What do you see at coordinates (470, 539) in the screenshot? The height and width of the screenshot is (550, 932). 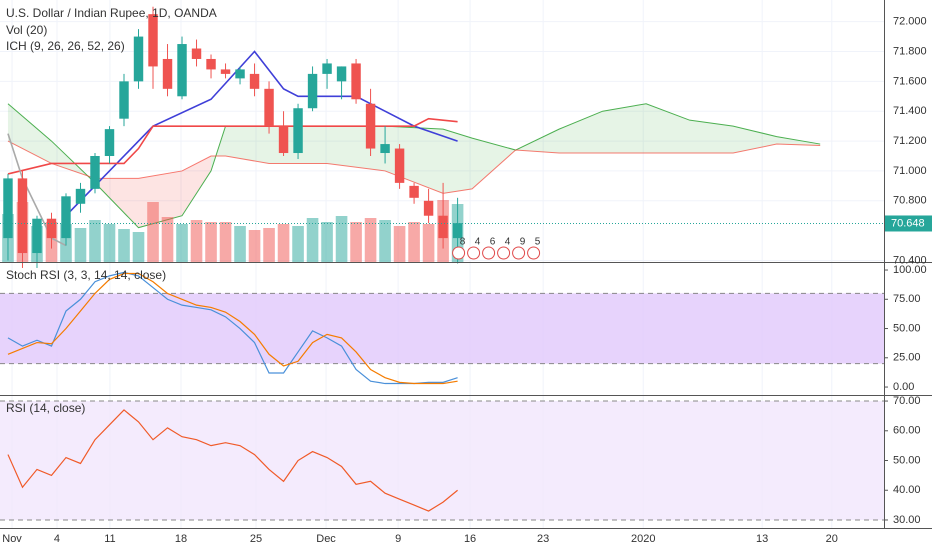 I see `x-tick-label: 16` at bounding box center [470, 539].